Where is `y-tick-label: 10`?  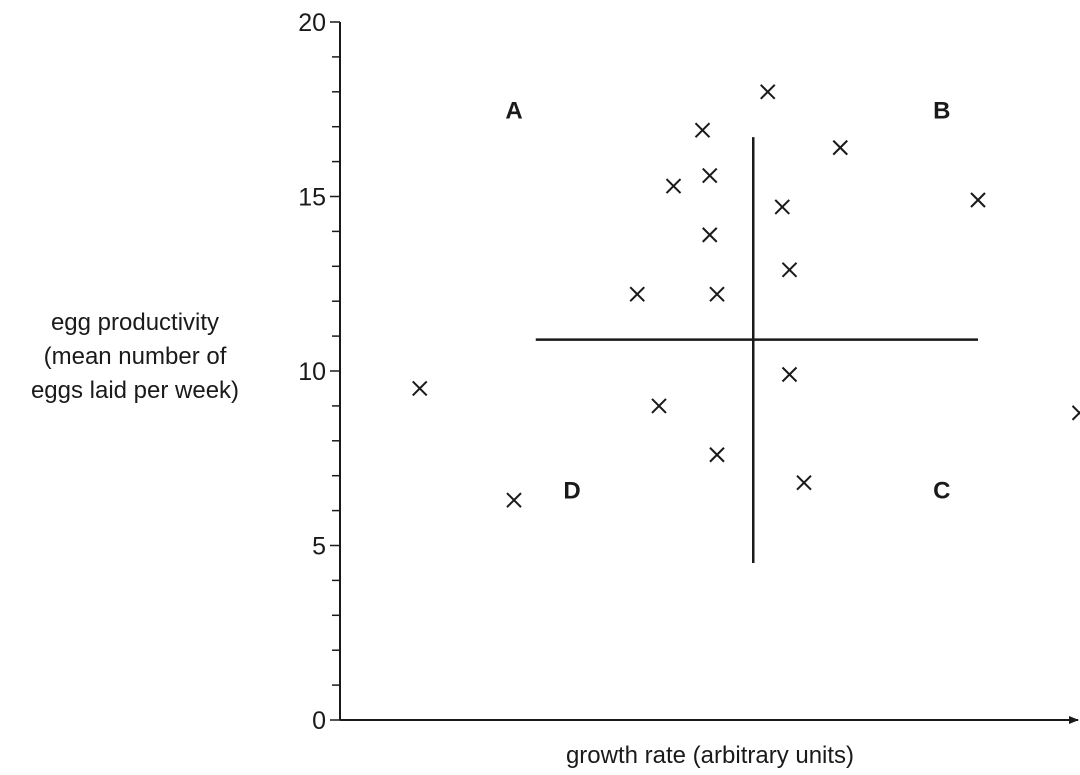
y-tick-label: 10 is located at coordinates (312, 372).